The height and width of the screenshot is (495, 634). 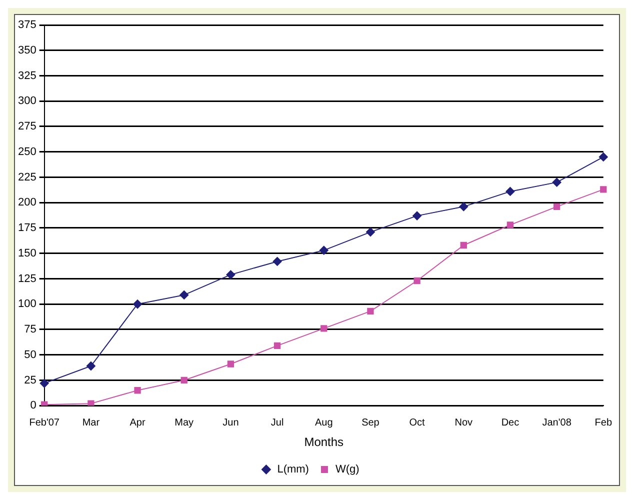 I want to click on y-tick-label: 75, so click(x=30, y=330).